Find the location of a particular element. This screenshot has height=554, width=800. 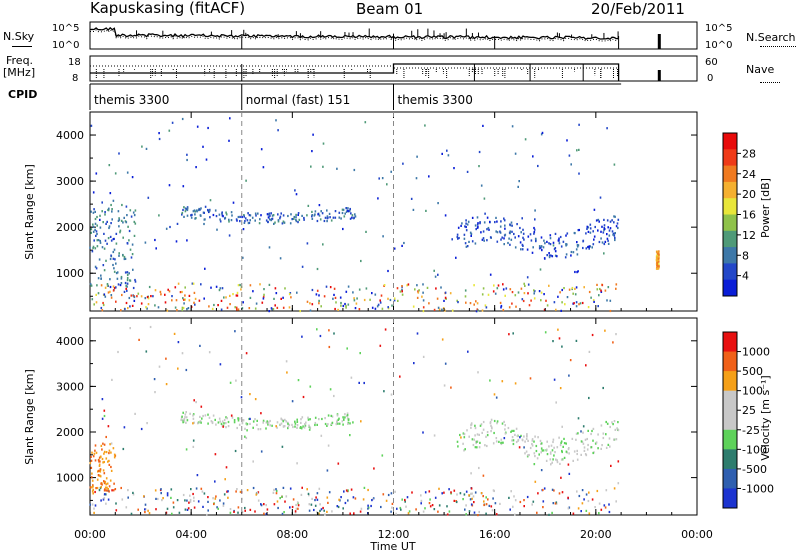

velocity-y-label: Slant Range [km] is located at coordinates (29, 417).